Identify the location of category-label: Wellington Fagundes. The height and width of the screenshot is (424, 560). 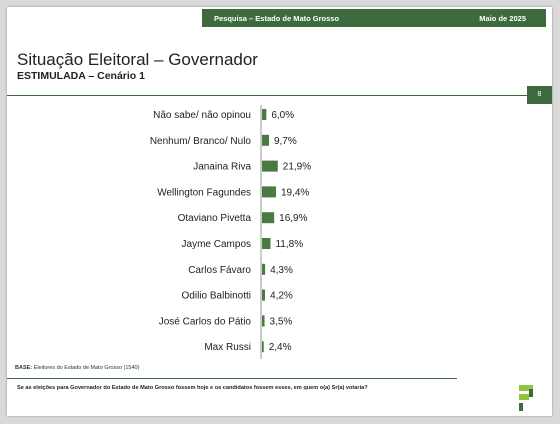
(204, 192).